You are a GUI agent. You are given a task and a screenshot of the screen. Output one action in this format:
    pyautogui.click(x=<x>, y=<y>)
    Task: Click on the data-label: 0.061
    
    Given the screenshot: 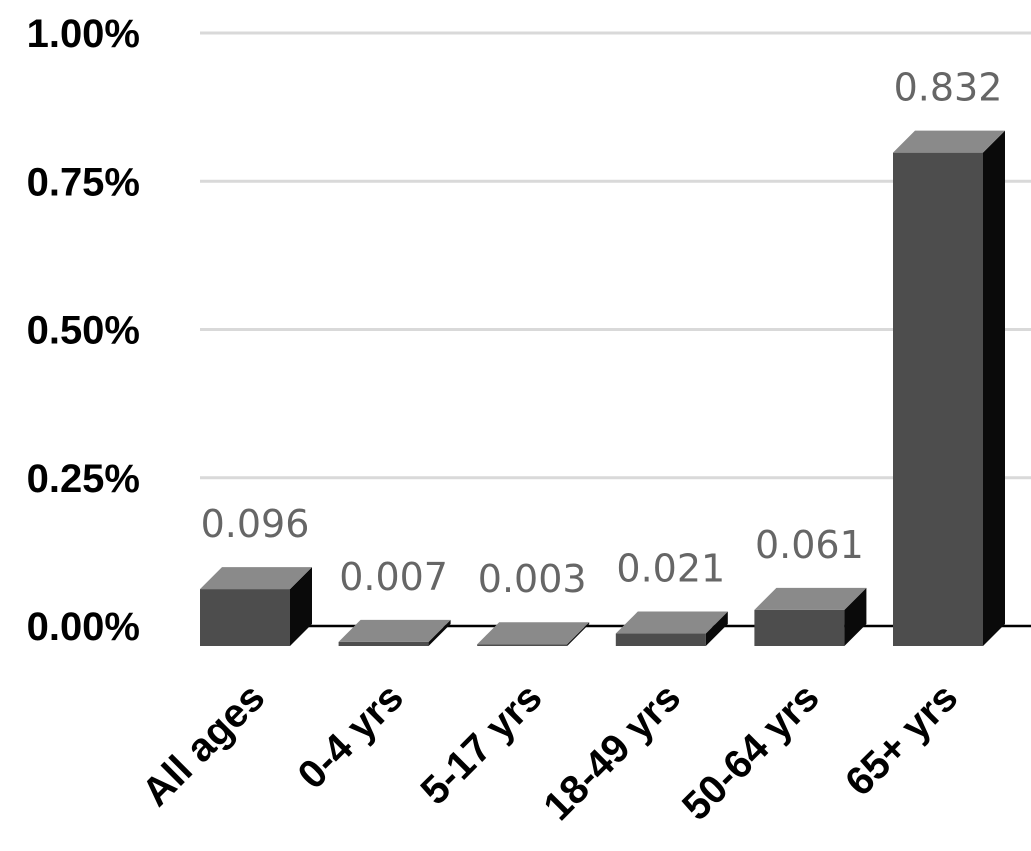 What is the action you would take?
    pyautogui.click(x=809, y=545)
    